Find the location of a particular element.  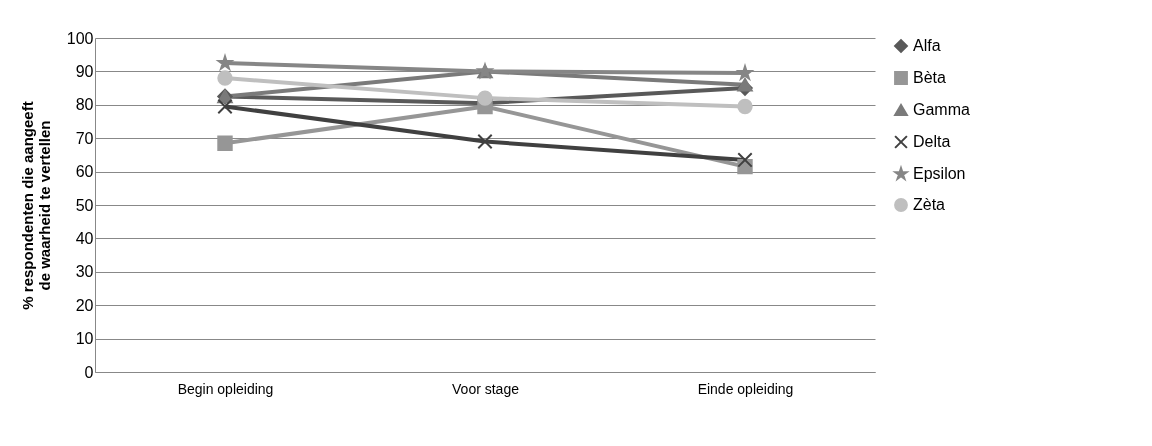

y-tick-label: 30 is located at coordinates (84, 272).